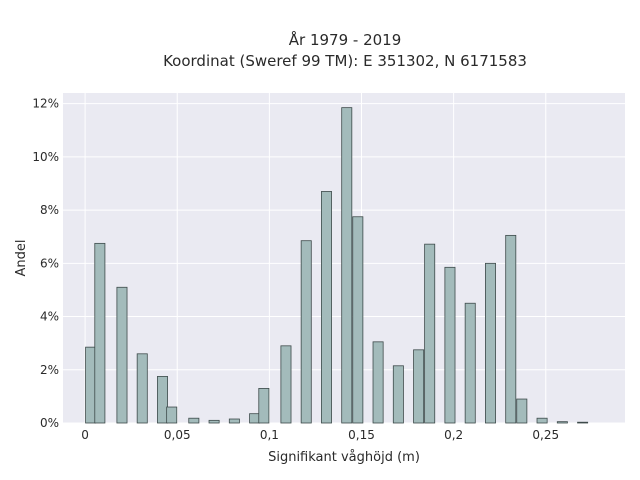 The height and width of the screenshot is (480, 640). Describe the element at coordinates (45, 157) in the screenshot. I see `y-tick-label: 10%` at that location.